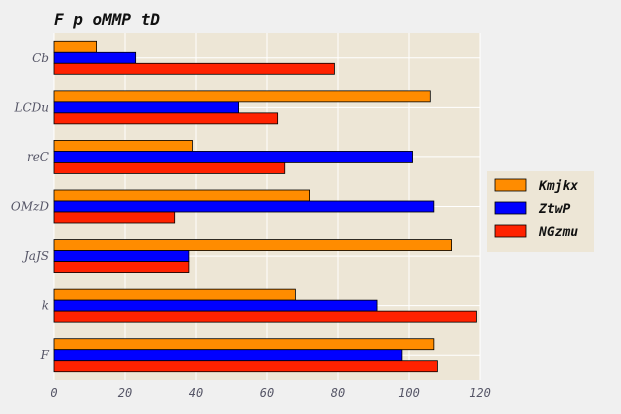  I want to click on y-tick-label: reC, so click(38, 157).